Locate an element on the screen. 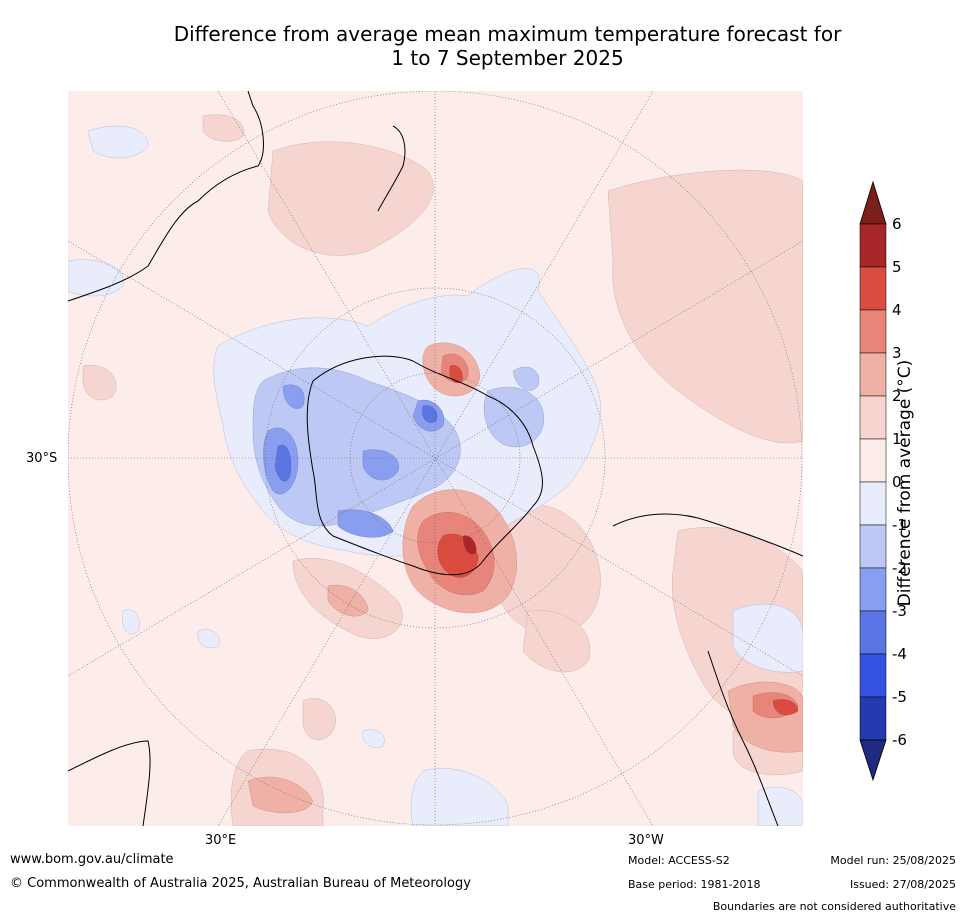 This screenshot has width=965, height=919. antarctica-coast is located at coordinates (424, 465).